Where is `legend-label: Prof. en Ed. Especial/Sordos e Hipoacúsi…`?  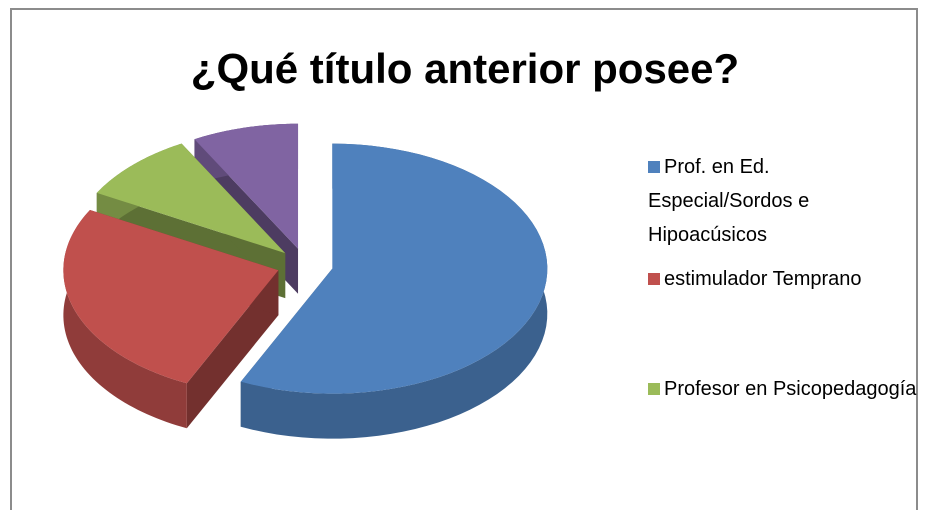
legend-label: Prof. en Ed. Especial/Sordos e Hipoacúsi… is located at coordinates (729, 201).